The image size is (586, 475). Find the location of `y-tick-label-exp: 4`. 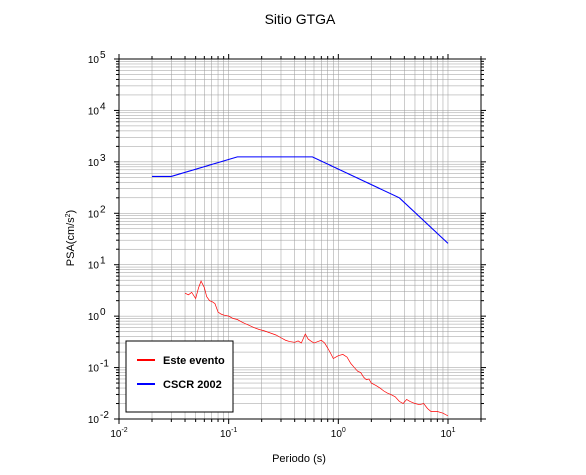

y-tick-label-exp: 4 is located at coordinates (103, 106).